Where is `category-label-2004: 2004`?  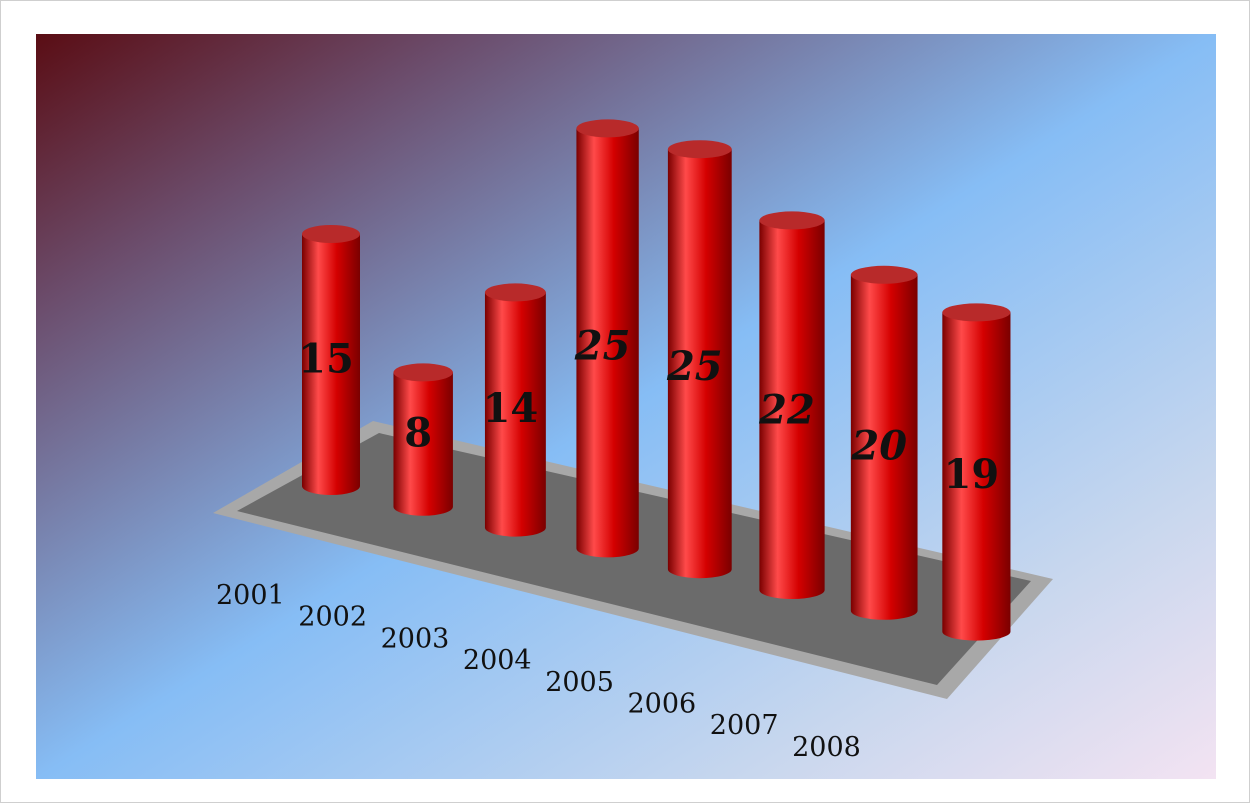
category-label-2004: 2004 is located at coordinates (497, 660).